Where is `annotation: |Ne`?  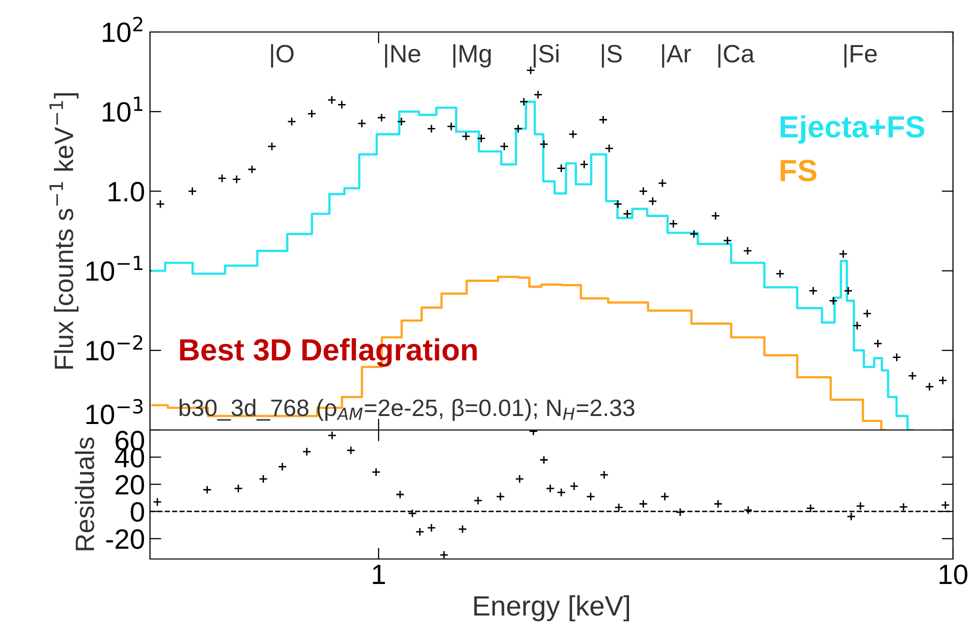
annotation: |Ne is located at coordinates (402, 56).